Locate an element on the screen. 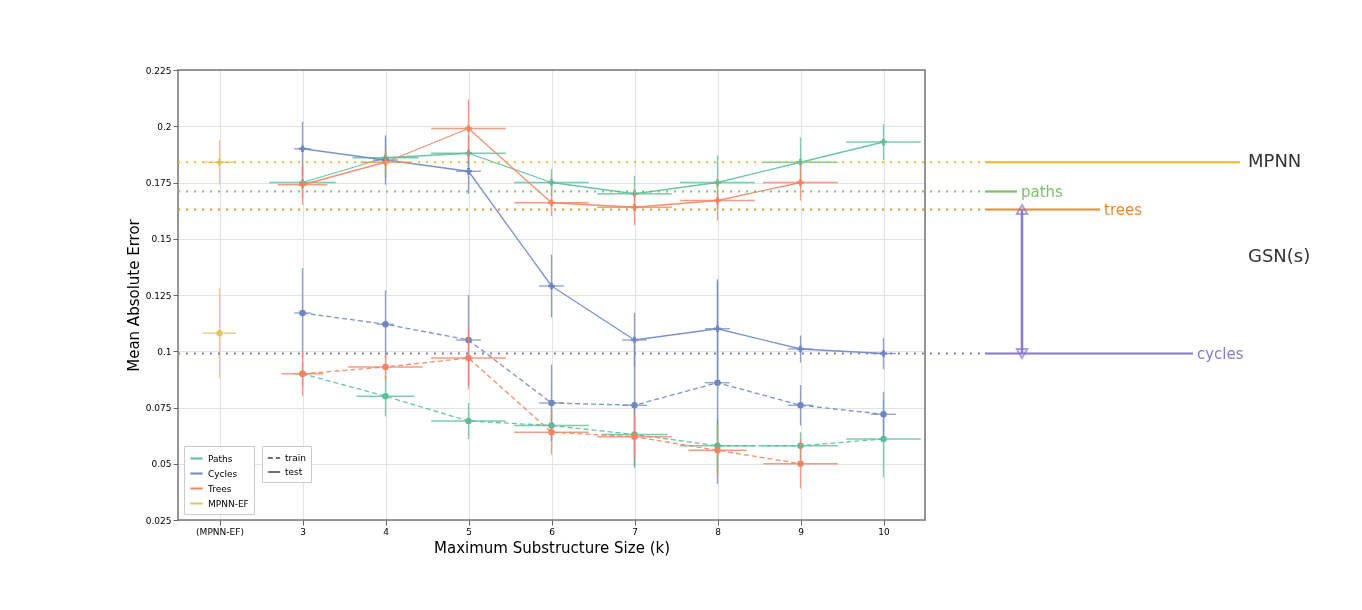 This screenshot has width=1362, height=610. x-tick-label: 9 is located at coordinates (801, 531).